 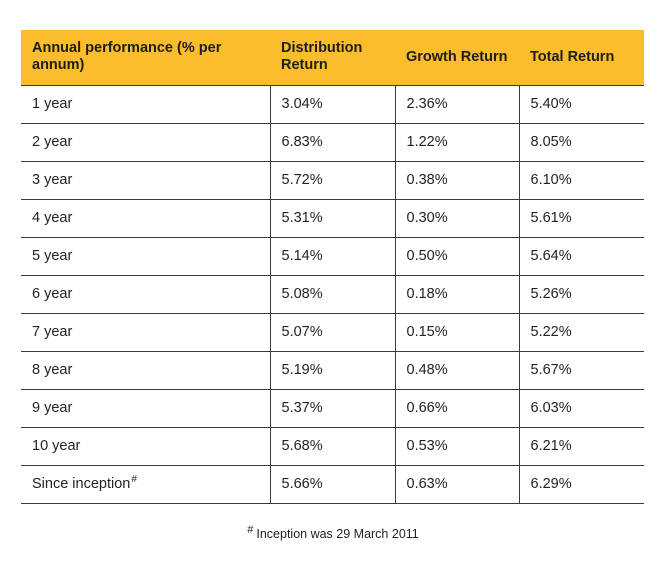 I want to click on table-row: 6 year 5.08% 0.18% 5.26%, so click(x=332, y=294).